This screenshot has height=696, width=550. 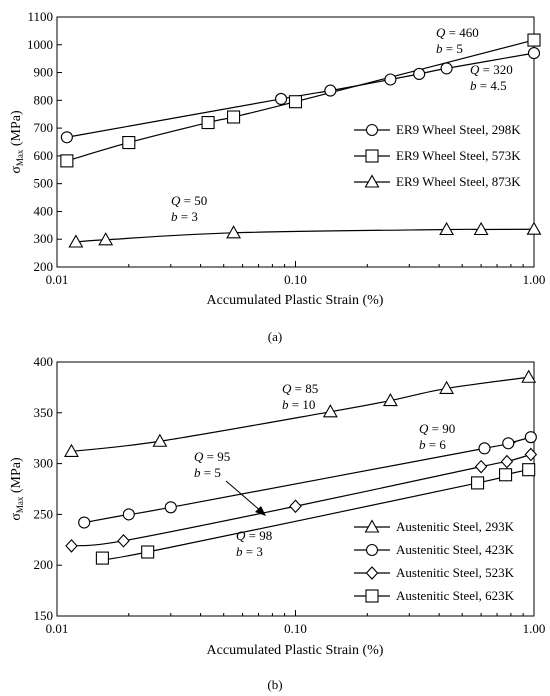 What do you see at coordinates (295, 650) in the screenshot?
I see `x-axis-title-b: Accumulated Plastic Strain (%)` at bounding box center [295, 650].